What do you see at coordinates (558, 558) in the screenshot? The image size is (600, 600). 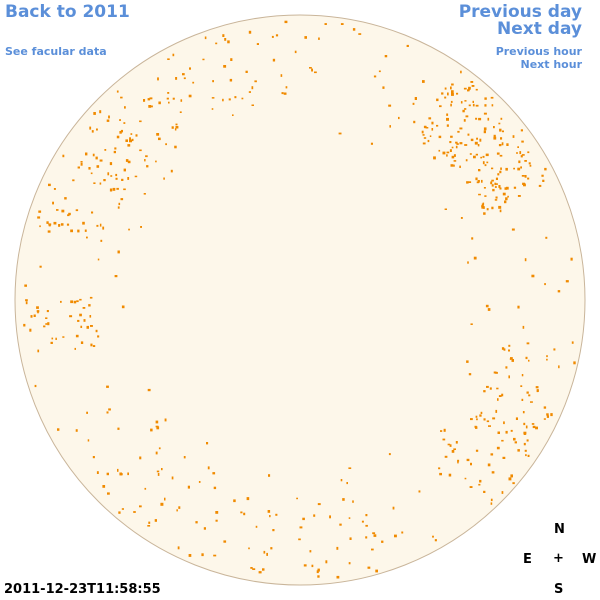 I see `compass-center-mark: +` at bounding box center [558, 558].